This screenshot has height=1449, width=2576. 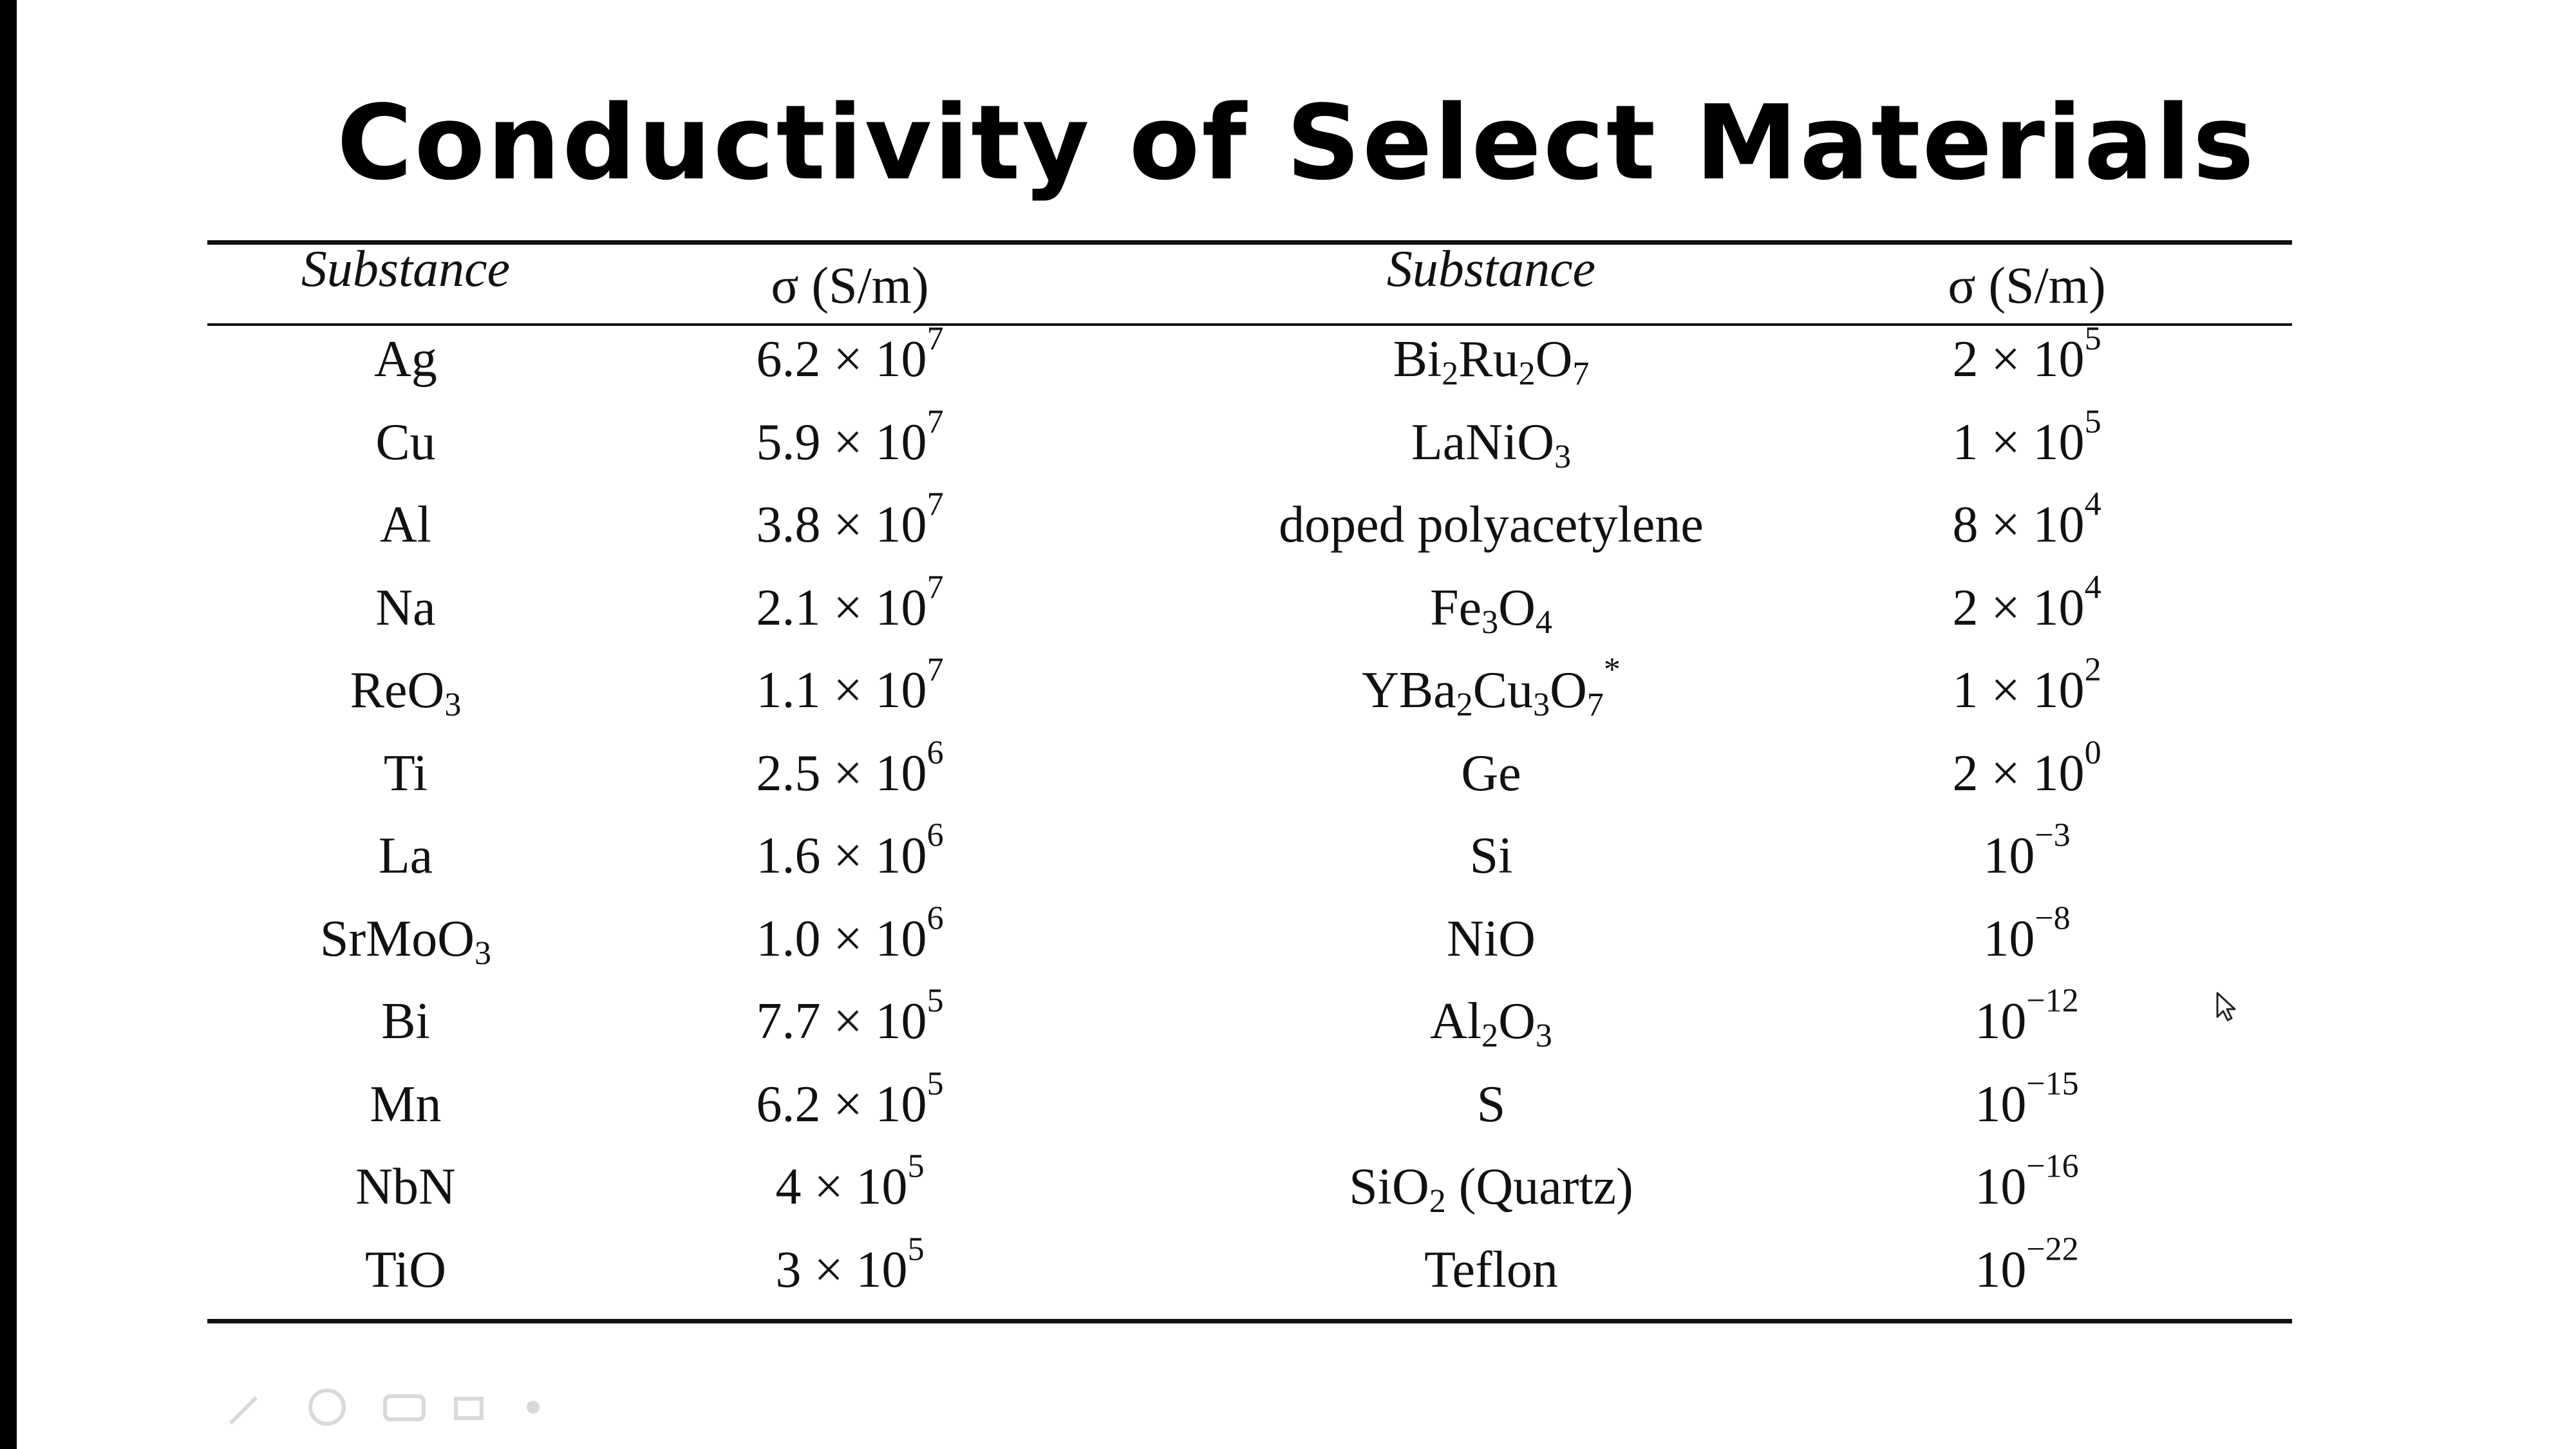 What do you see at coordinates (406, 269) in the screenshot?
I see `header-substance-1: Substance` at bounding box center [406, 269].